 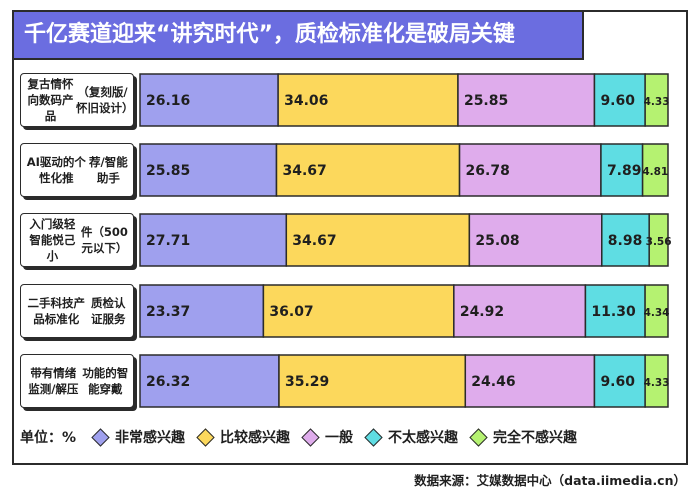 What do you see at coordinates (105, 380) in the screenshot?
I see `category-label-line: 功能的智能穿戴` at bounding box center [105, 380].